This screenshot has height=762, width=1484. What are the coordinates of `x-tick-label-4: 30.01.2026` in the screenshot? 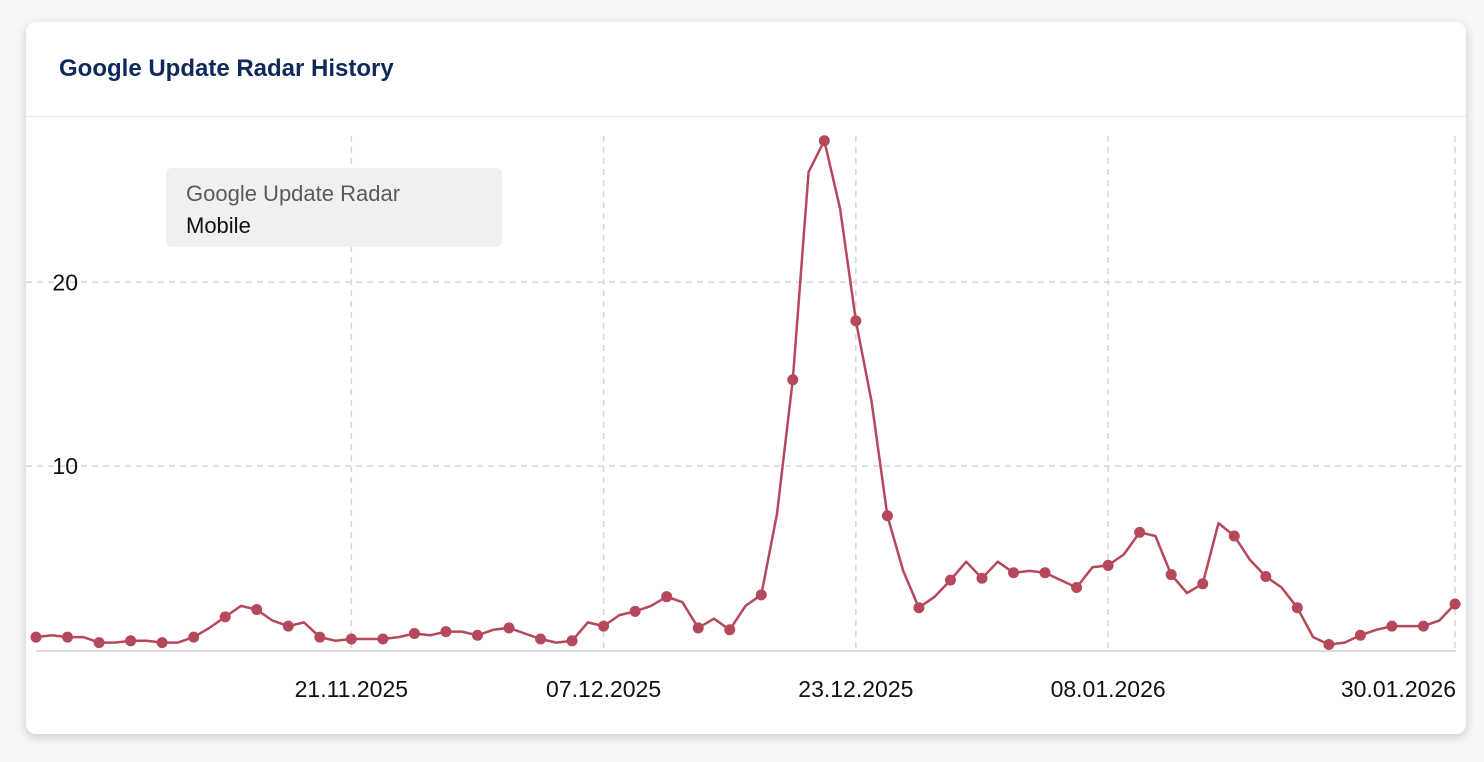 It's located at (1398, 689).